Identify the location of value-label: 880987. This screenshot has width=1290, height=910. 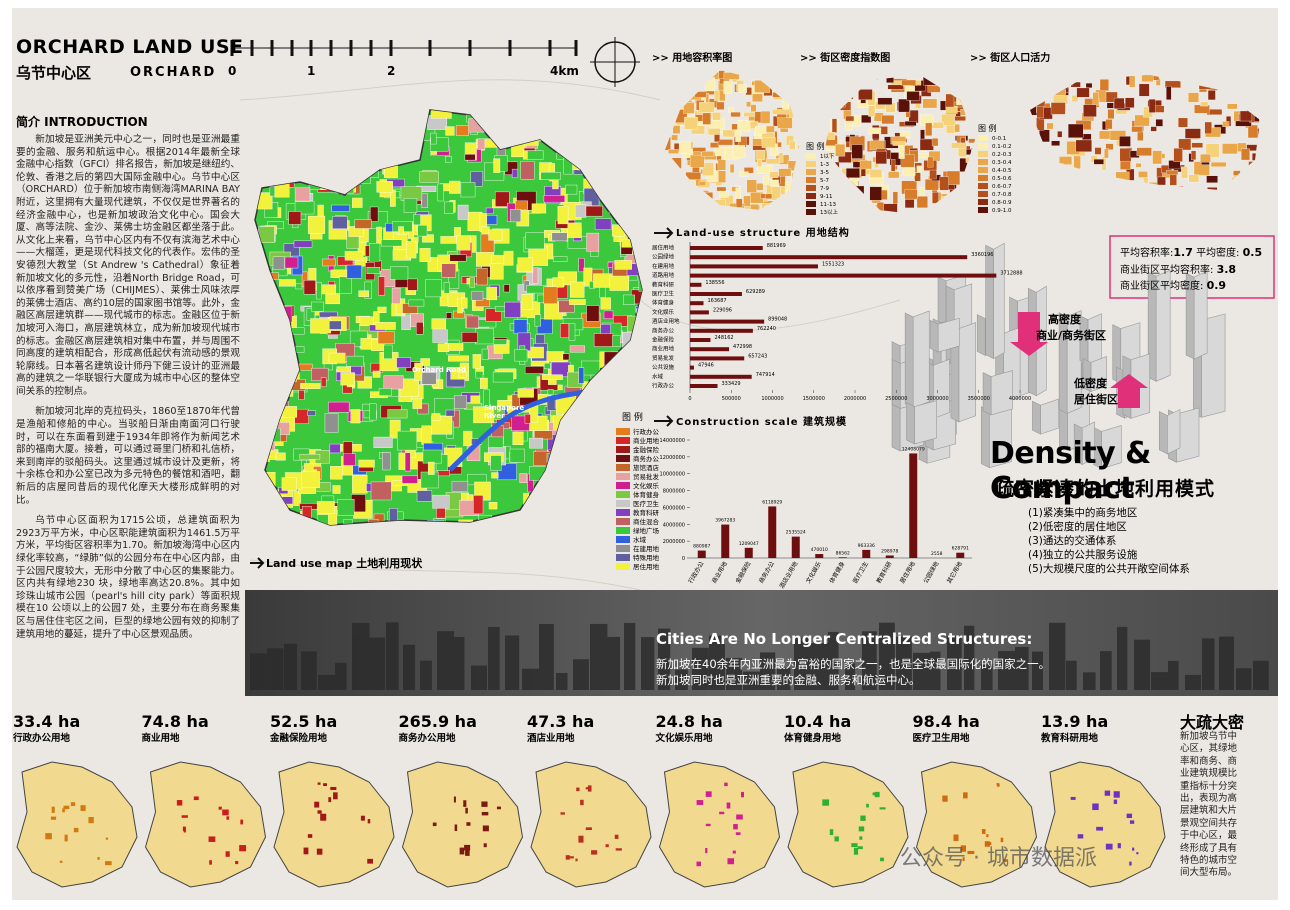
(701, 547).